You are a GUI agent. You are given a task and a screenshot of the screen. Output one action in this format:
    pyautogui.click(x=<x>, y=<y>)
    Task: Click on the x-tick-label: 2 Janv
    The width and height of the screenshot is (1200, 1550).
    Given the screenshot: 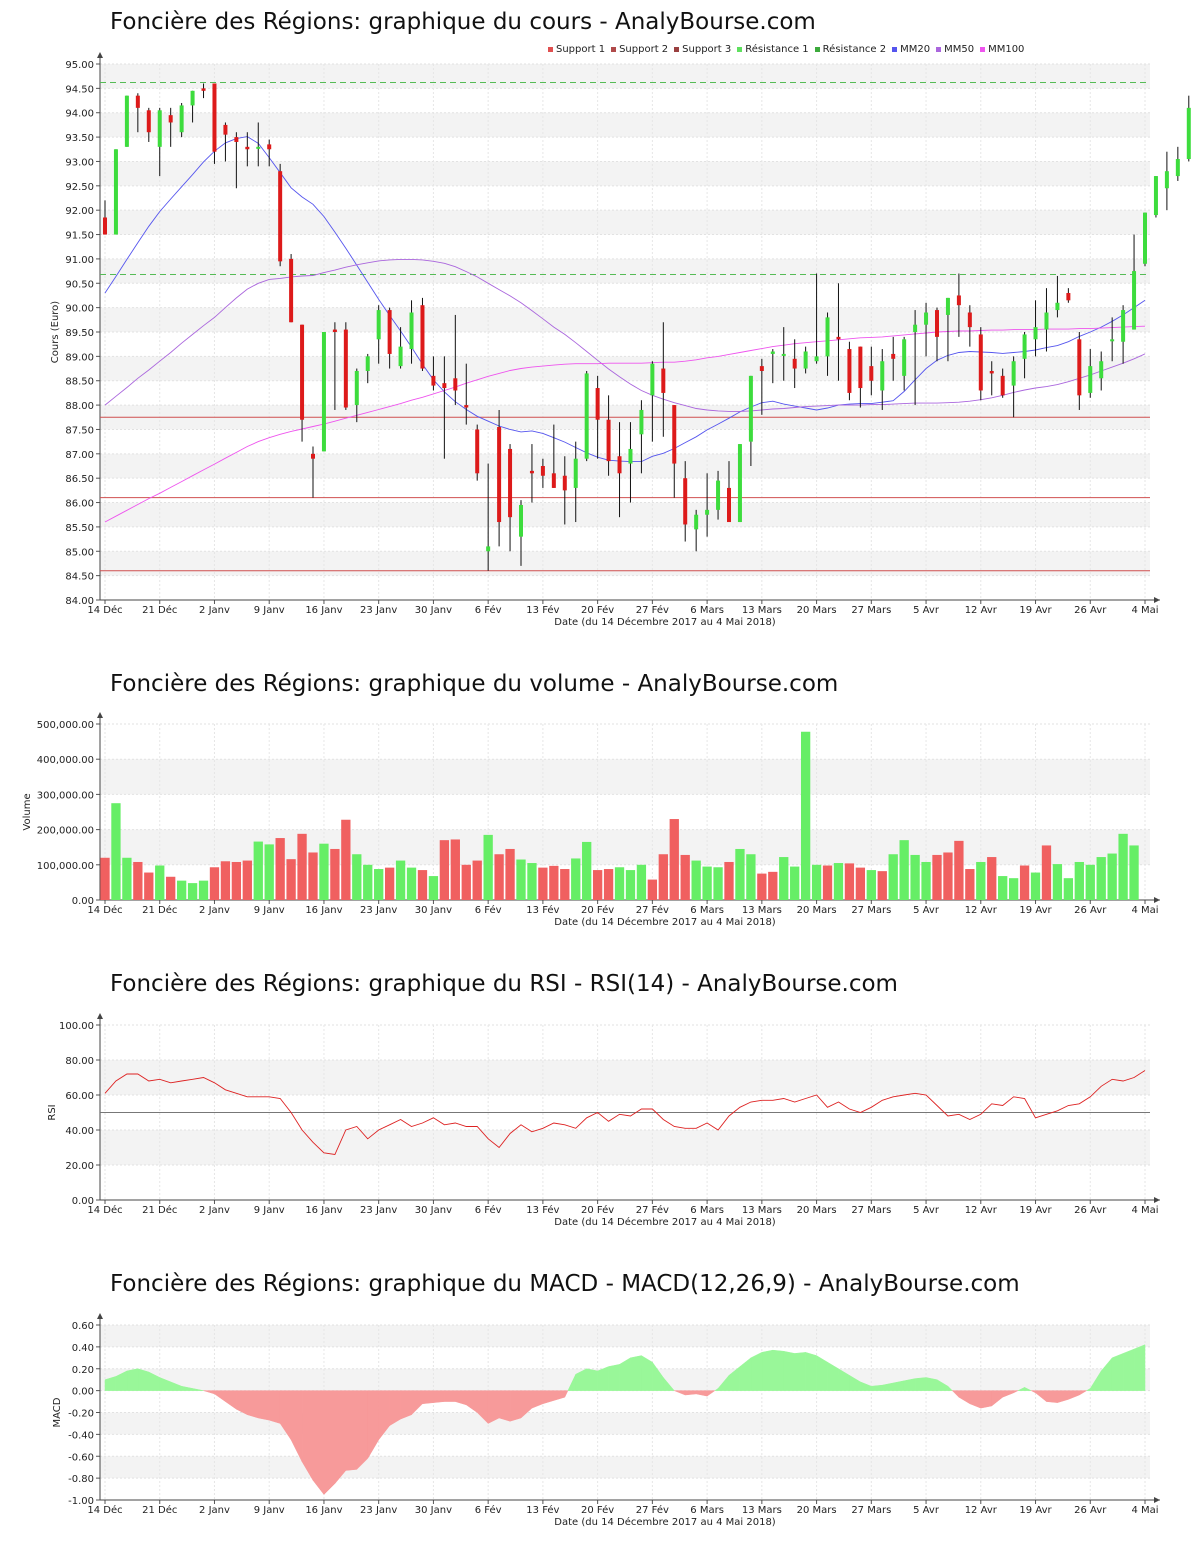 What is the action you would take?
    pyautogui.click(x=214, y=1510)
    